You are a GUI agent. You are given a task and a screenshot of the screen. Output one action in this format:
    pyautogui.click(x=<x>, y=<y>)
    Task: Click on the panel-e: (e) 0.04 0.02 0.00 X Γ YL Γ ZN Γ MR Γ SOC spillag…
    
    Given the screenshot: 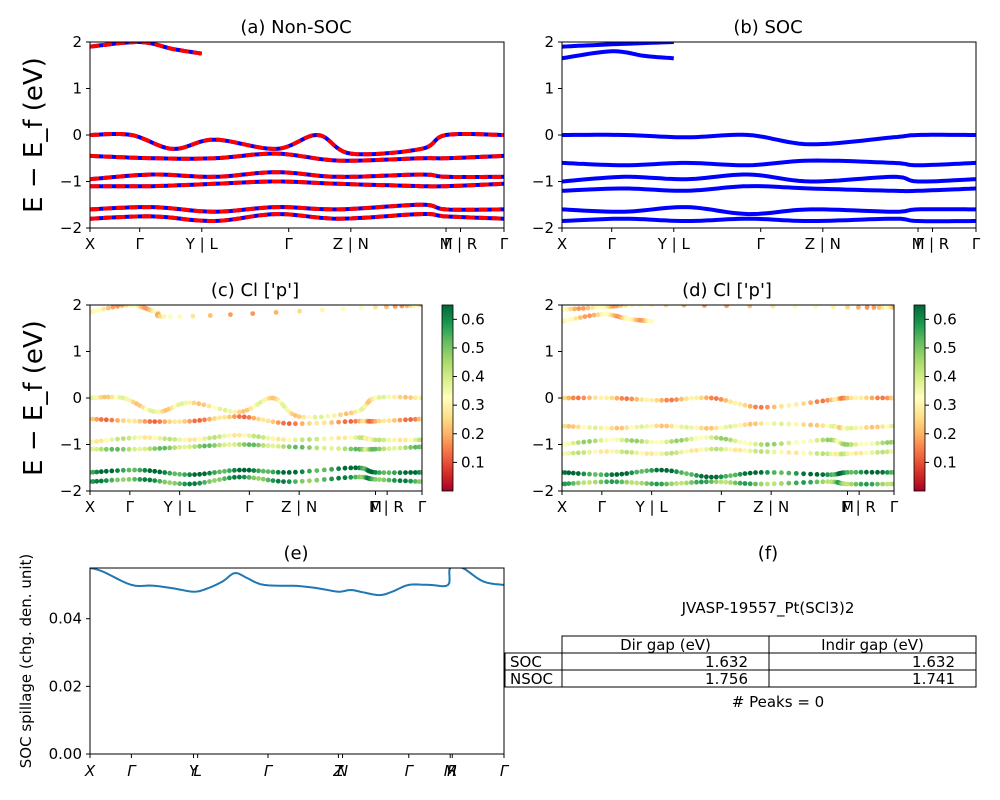 What is the action you would take?
    pyautogui.click(x=263, y=661)
    